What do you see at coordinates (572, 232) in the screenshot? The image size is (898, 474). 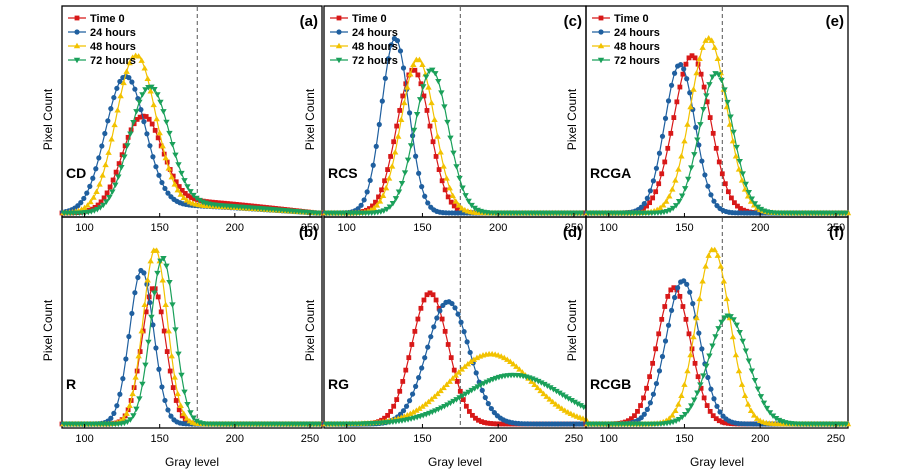 I see `panel-tag: (d)` at bounding box center [572, 232].